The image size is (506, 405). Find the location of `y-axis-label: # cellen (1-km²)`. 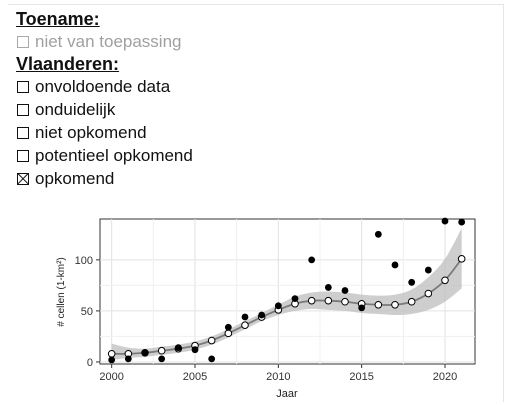

y-axis-label: # cellen (1-km²) is located at coordinates (61, 291).